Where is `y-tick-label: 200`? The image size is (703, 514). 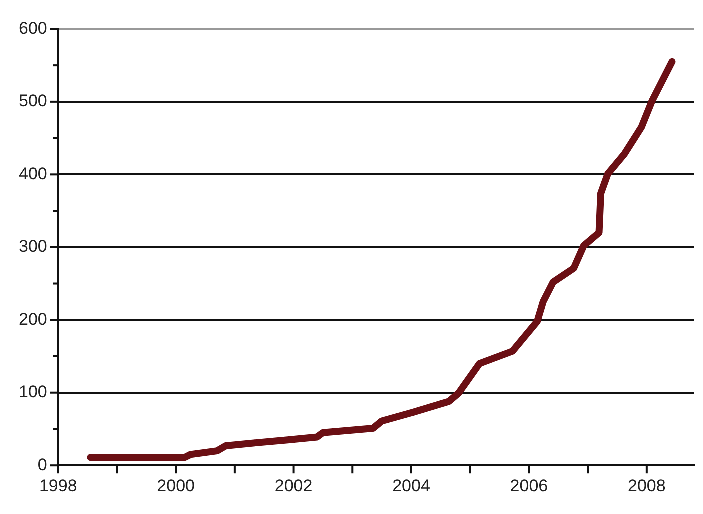
y-tick-label: 200 is located at coordinates (33, 319).